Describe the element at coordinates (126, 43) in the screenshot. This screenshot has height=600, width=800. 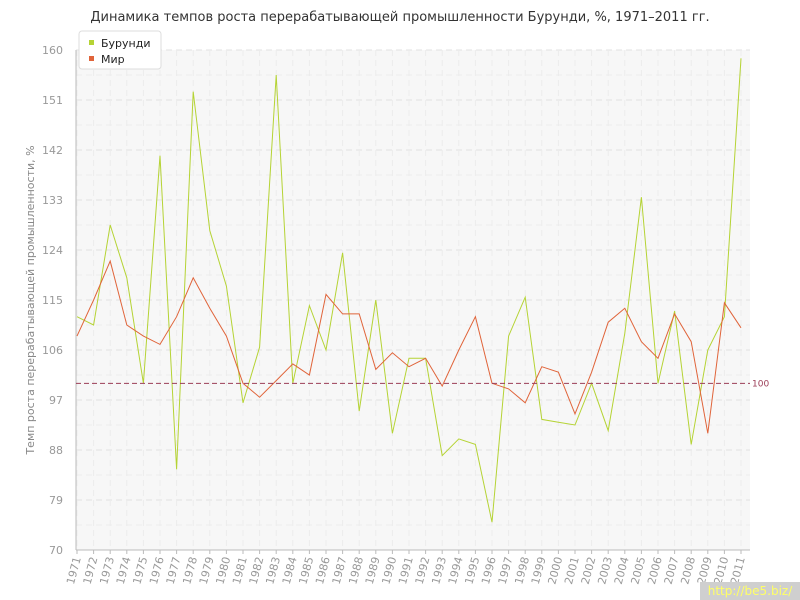
I see `legend-label-burundi: Бурунди` at that location.